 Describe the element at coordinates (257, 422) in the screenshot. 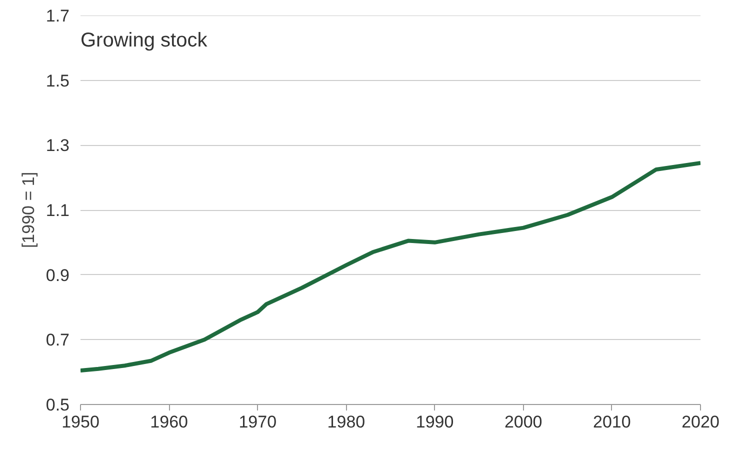

I see `x-tick-label: 1970` at that location.